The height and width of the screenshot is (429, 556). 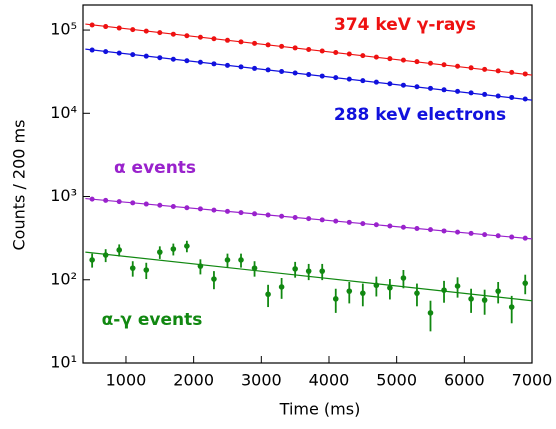 I want to click on x-tick-label: 1000, so click(x=126, y=380).